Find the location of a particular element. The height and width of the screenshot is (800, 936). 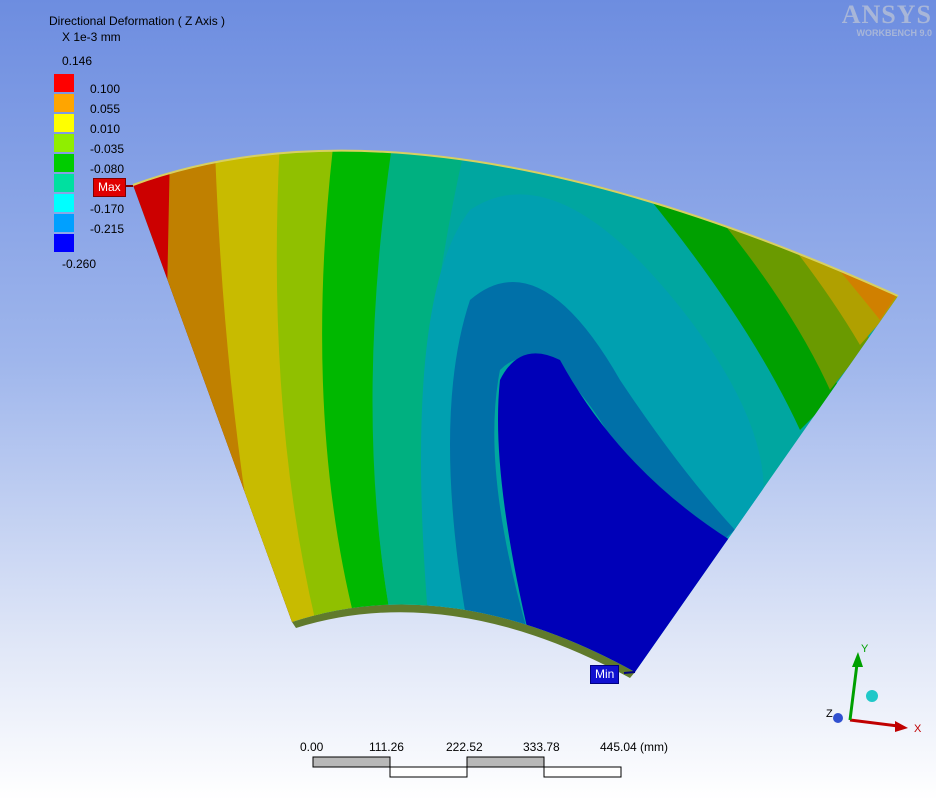

scale-tick-2: 222.52 is located at coordinates (464, 747).